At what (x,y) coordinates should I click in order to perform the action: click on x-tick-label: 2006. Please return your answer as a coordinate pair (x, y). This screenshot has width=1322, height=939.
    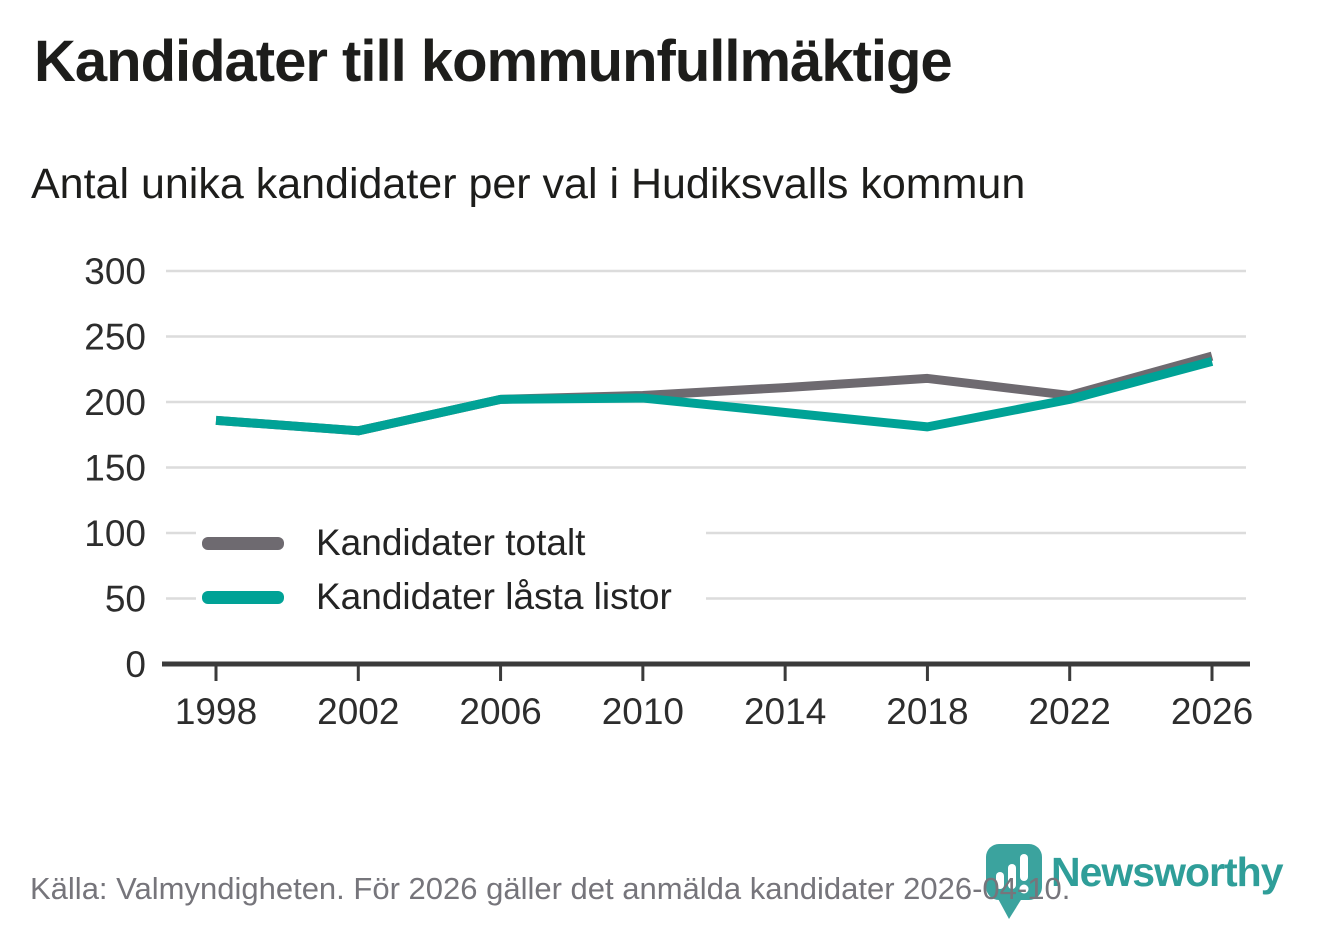
    Looking at the image, I should click on (500, 711).